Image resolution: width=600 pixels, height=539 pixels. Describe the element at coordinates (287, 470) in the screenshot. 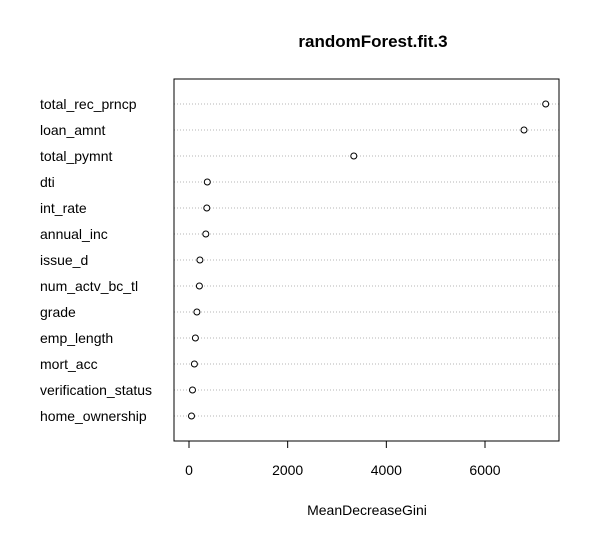

I see `x-tick-label: 2000` at that location.